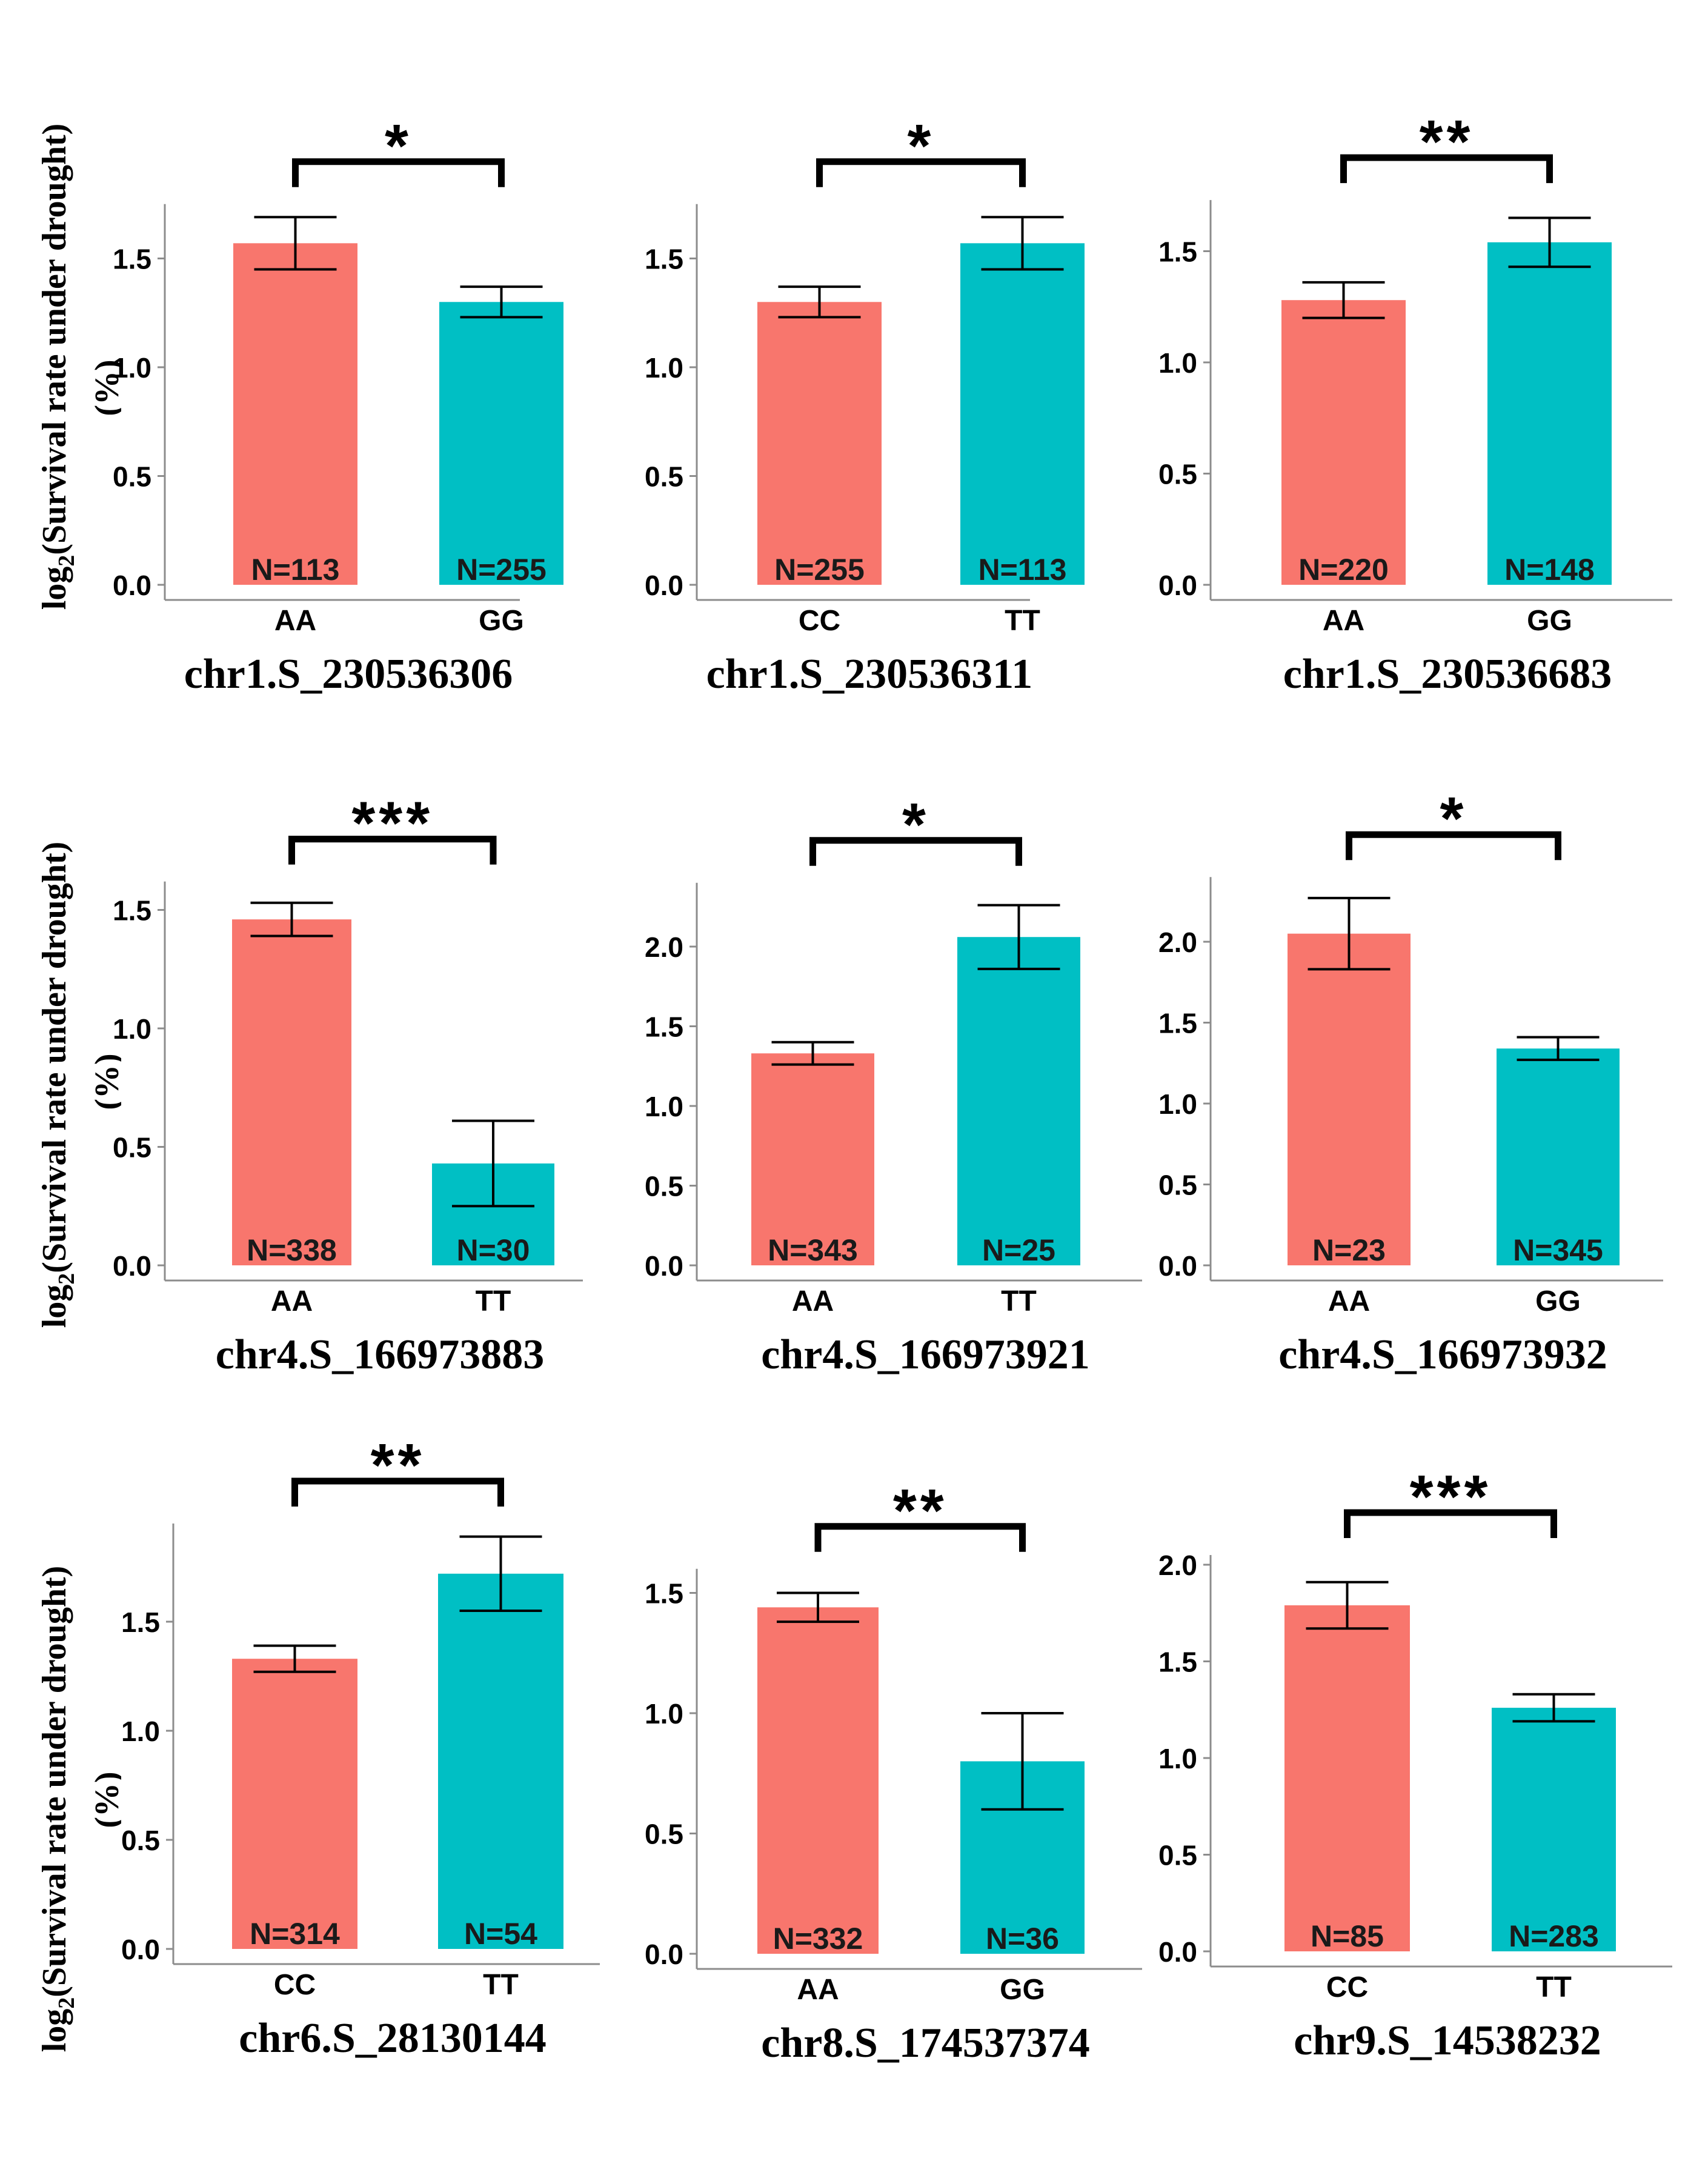 The height and width of the screenshot is (2158, 1708). What do you see at coordinates (54, 2031) in the screenshot?
I see `y-axis-label-log: log` at bounding box center [54, 2031].